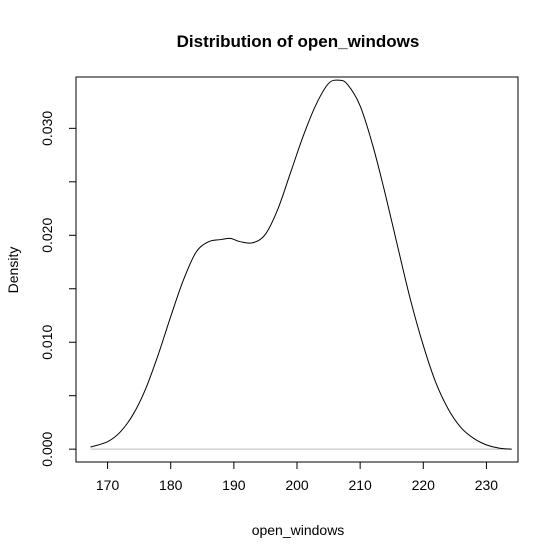 Image resolution: width=554 pixels, height=558 pixels. I want to click on x-axis-label: open_windows, so click(298, 530).